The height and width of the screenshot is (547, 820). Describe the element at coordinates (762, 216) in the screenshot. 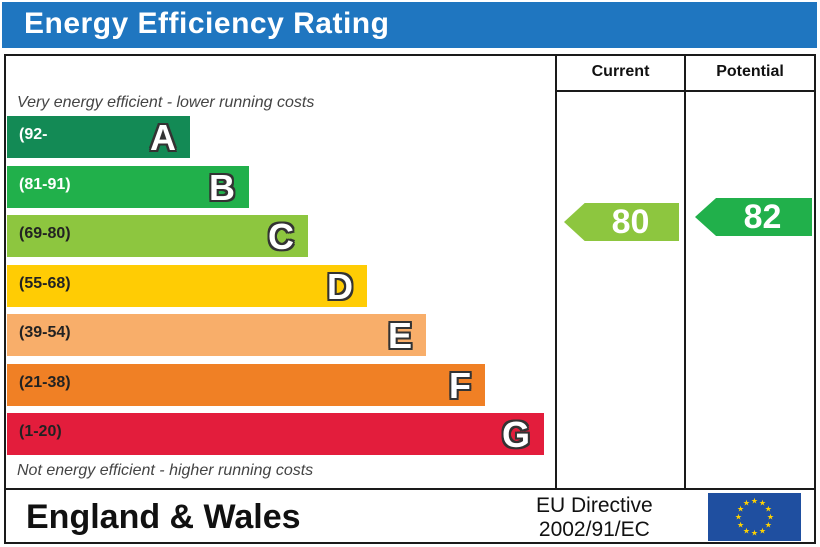

I see `potential-rating-value: 82` at that location.